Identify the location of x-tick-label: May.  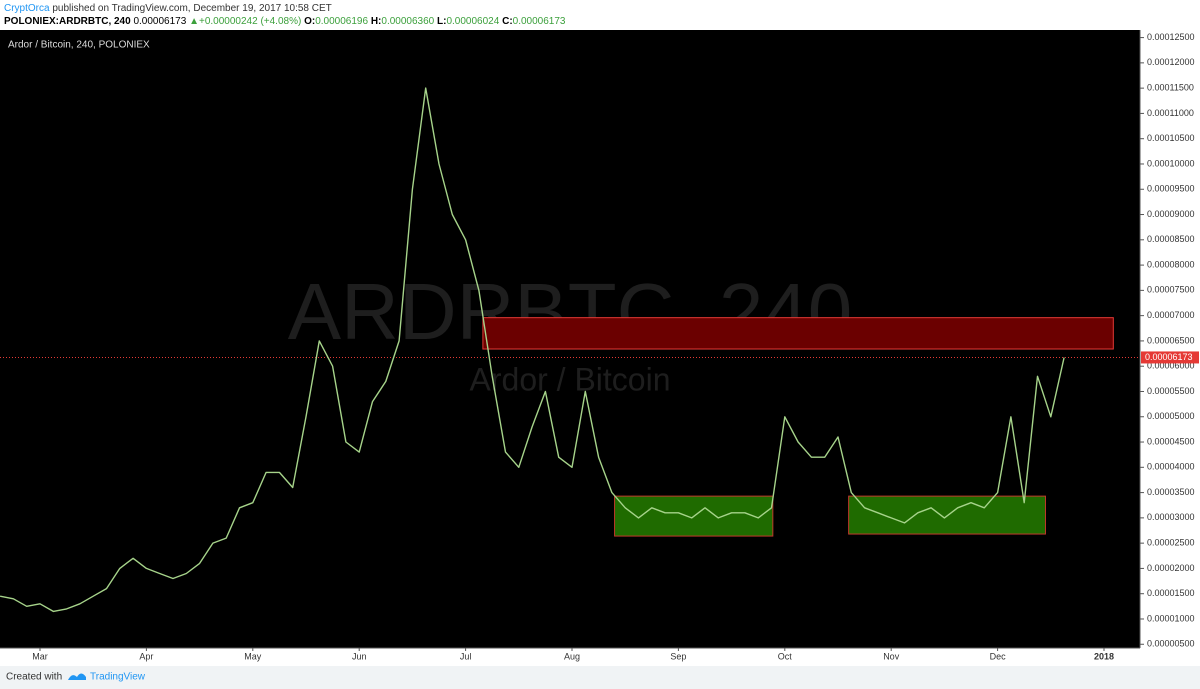
(253, 656).